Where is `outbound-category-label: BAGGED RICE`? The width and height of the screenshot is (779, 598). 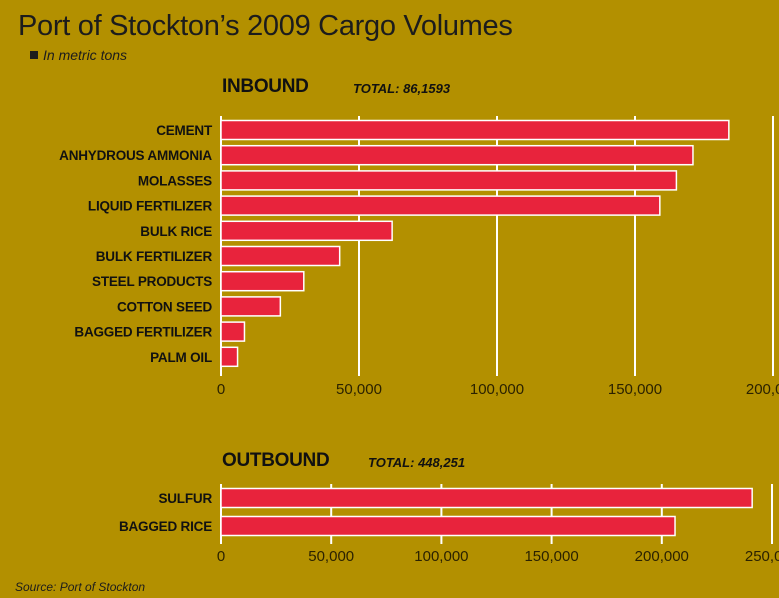
outbound-category-label: BAGGED RICE is located at coordinates (165, 526).